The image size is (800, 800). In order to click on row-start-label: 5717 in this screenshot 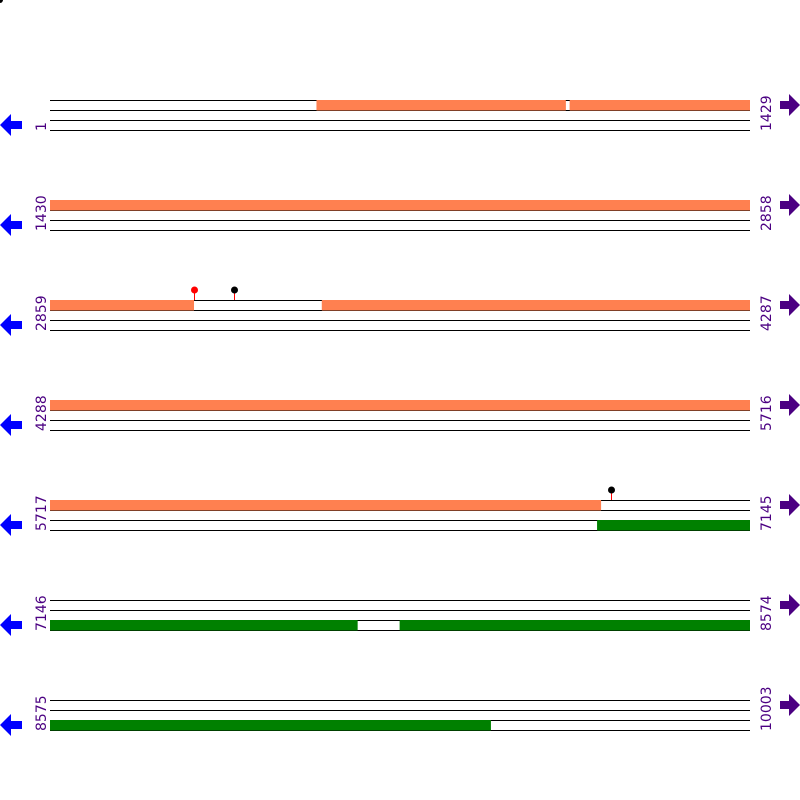, I will do `click(42, 513)`.